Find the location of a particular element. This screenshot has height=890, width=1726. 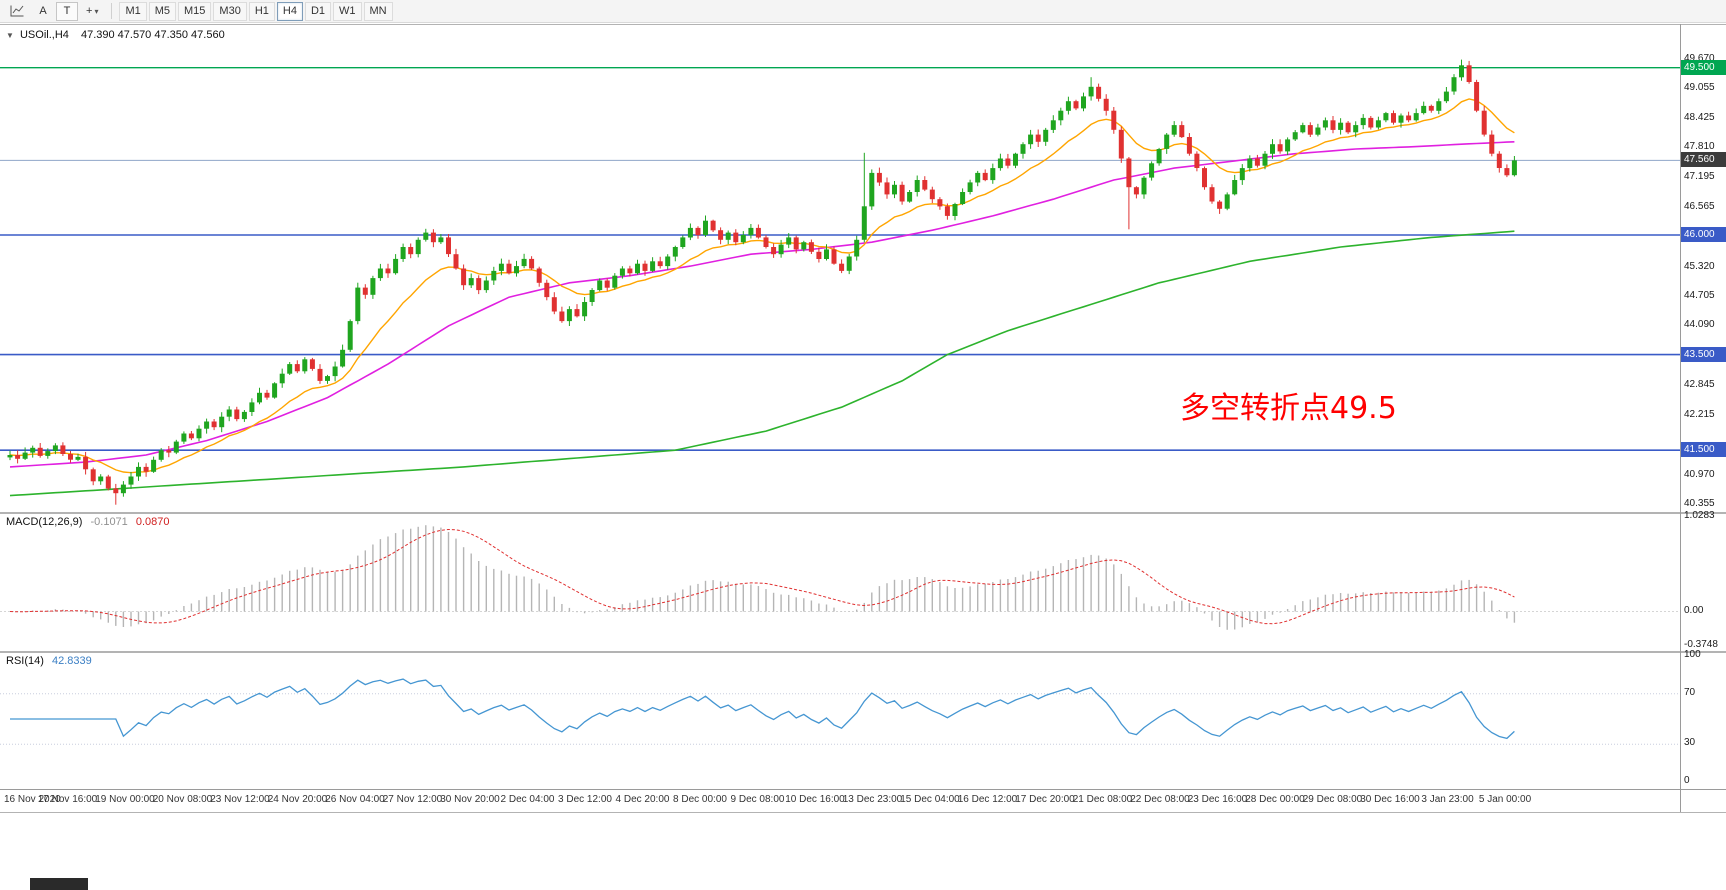

time-tick: 27 Nov 12:00 is located at coordinates (412, 799).